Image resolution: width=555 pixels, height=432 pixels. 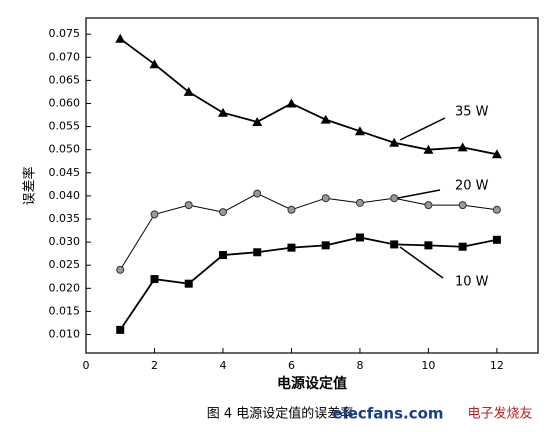 I want to click on x-axis-label: 电源设定值, so click(x=312, y=383).